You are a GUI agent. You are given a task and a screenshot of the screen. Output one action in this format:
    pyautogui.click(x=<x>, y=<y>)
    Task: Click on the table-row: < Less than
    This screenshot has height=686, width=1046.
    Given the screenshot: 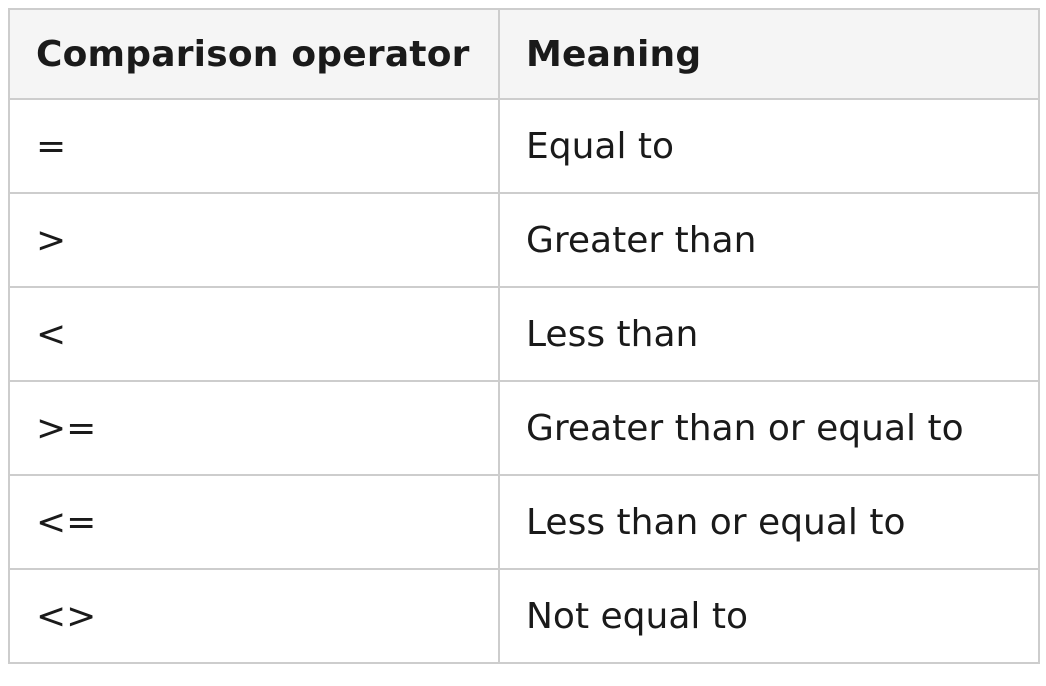 What is the action you would take?
    pyautogui.click(x=524, y=334)
    